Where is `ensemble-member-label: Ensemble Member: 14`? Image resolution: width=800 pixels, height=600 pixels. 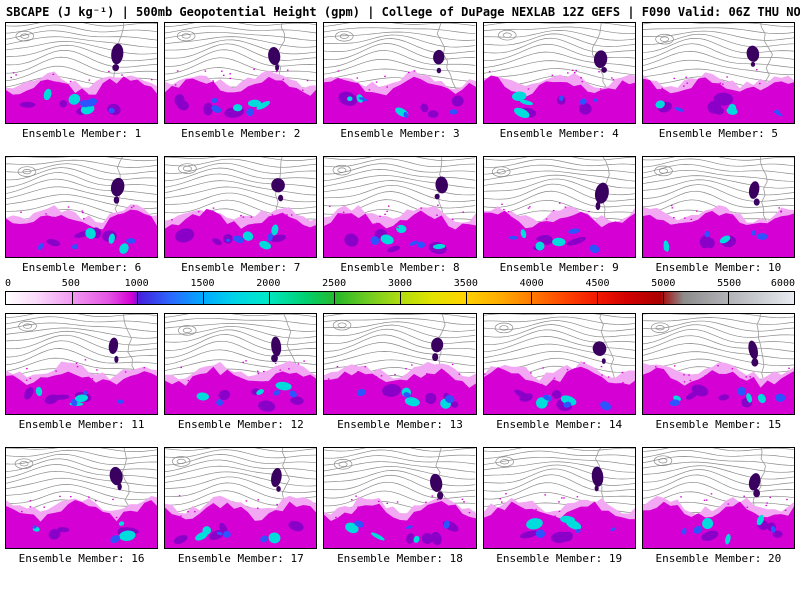
ensemble-member-label: Ensemble Member: 14 is located at coordinates (559, 424).